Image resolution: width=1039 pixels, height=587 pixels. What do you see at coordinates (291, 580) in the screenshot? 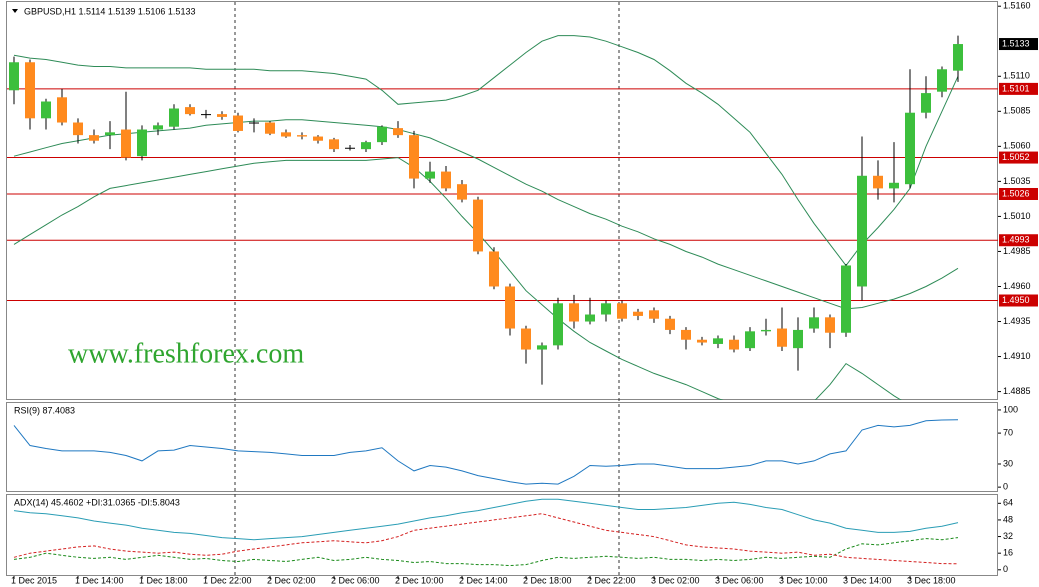
I see `x-tick-label: 2 Dec 02:00` at bounding box center [291, 580].